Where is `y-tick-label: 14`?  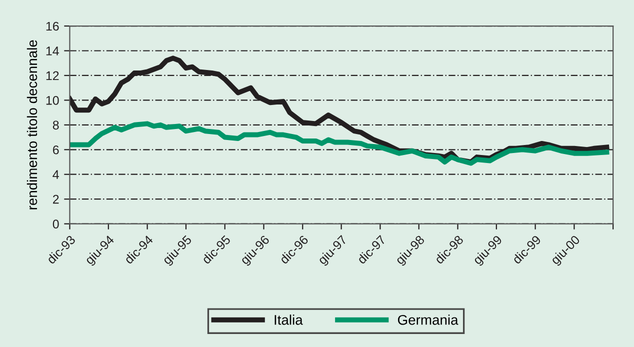 y-tick-label: 14 is located at coordinates (52, 51).